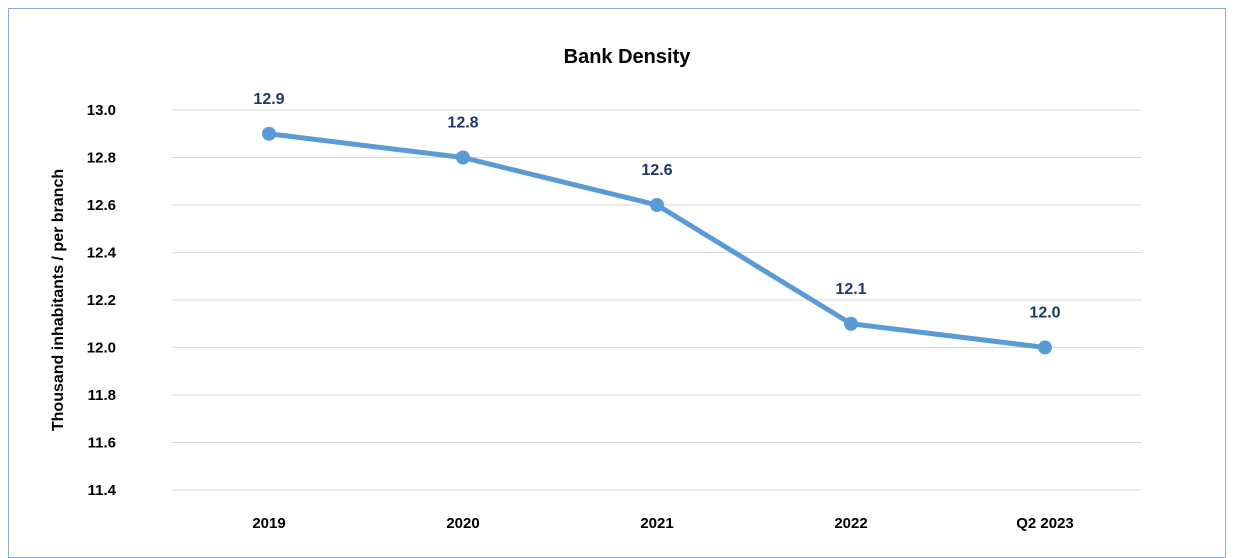  I want to click on x-tick-label: 2022, so click(850, 523).